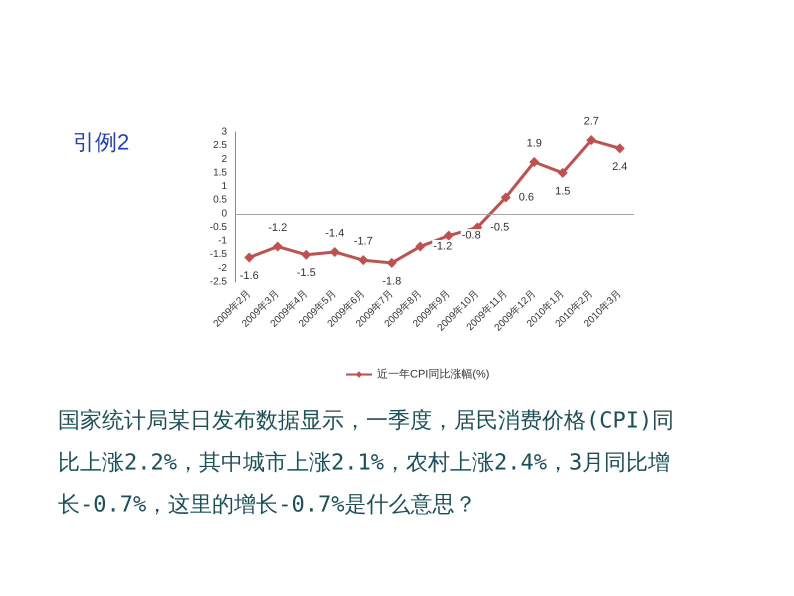 The width and height of the screenshot is (794, 596). What do you see at coordinates (306, 273) in the screenshot?
I see `data-label: -1.5` at bounding box center [306, 273].